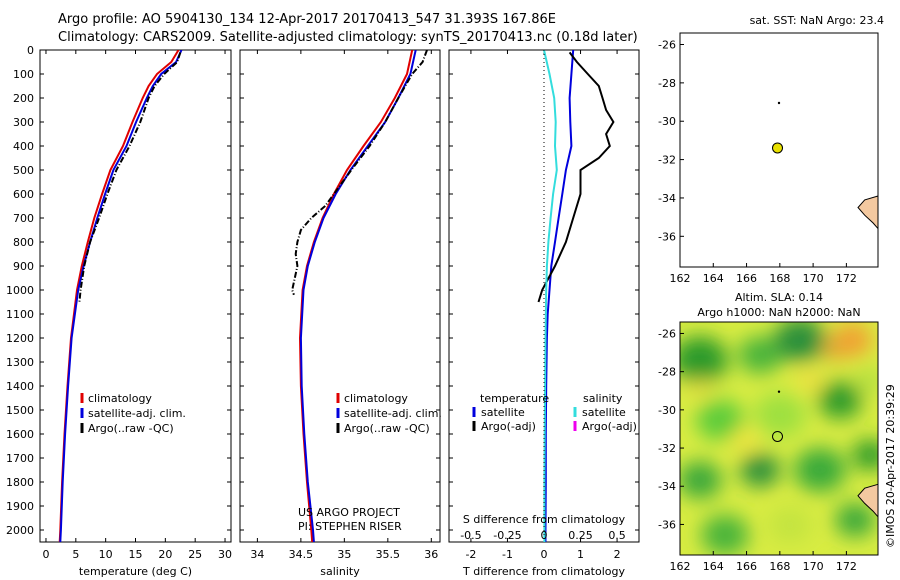  Describe the element at coordinates (45, 554) in the screenshot. I see `x-tick-label: 0` at that location.